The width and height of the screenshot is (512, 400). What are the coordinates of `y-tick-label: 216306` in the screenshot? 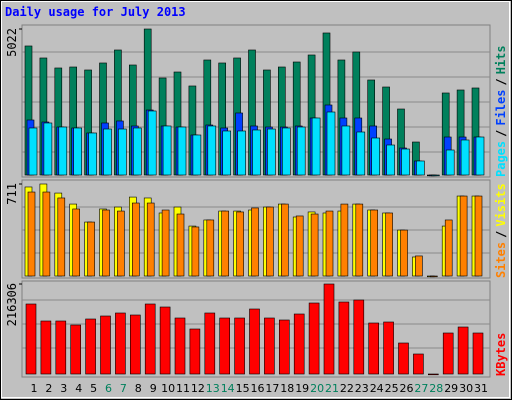 It's located at (12, 304).